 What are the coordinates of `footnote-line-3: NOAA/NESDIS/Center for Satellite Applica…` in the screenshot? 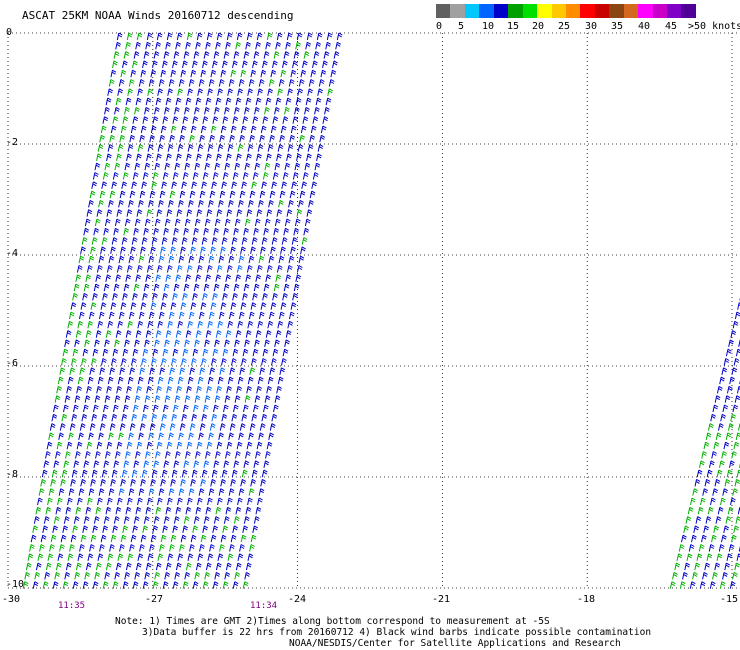 It's located at (455, 643).